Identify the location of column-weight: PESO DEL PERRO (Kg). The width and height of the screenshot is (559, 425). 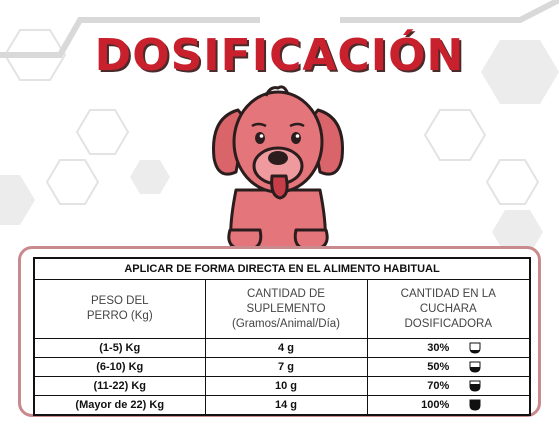
(119, 309).